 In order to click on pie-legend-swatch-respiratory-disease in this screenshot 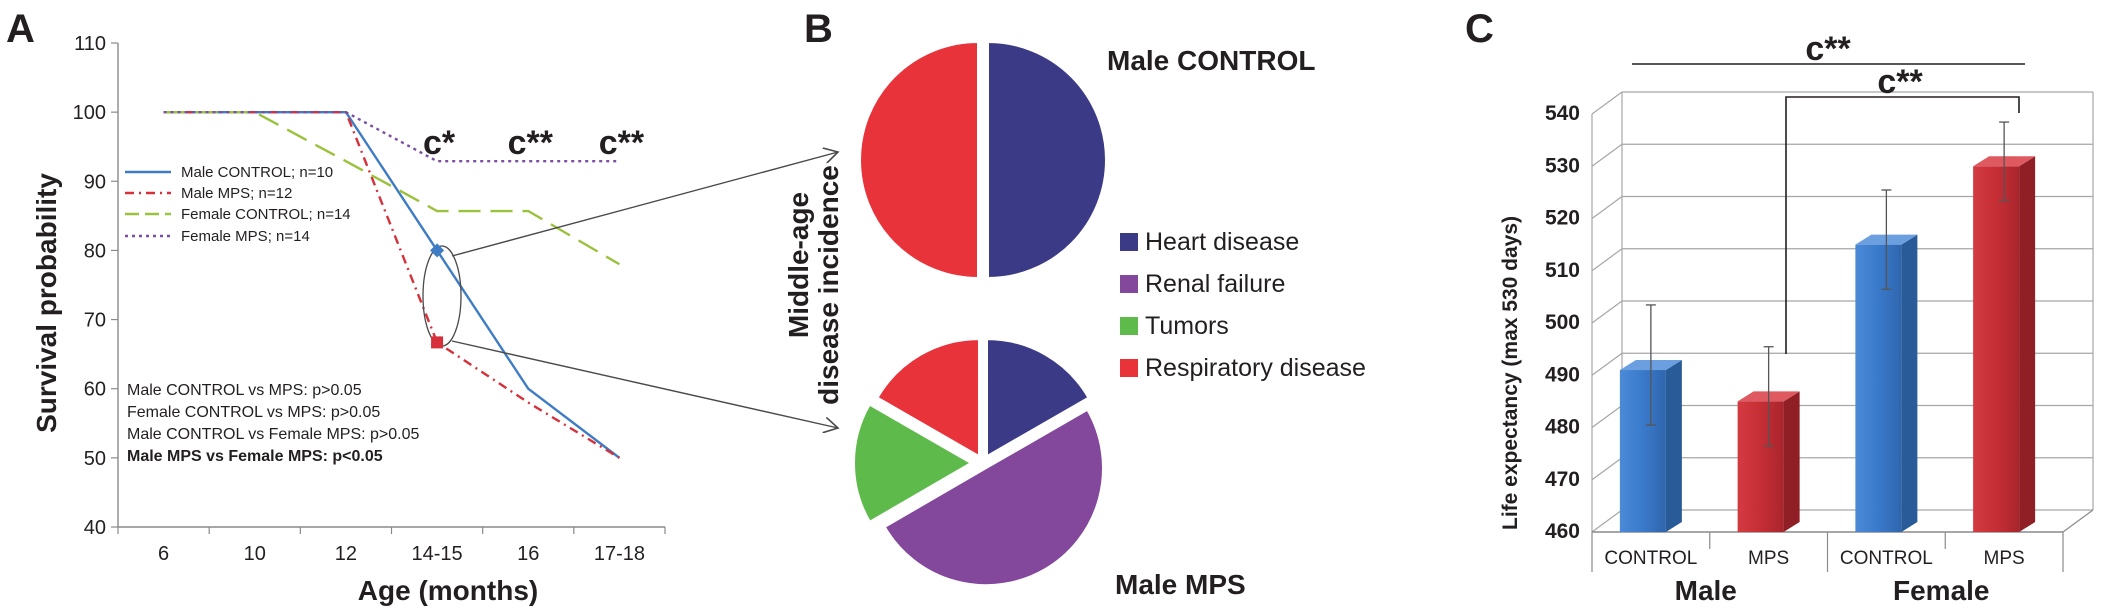, I will do `click(1129, 368)`.